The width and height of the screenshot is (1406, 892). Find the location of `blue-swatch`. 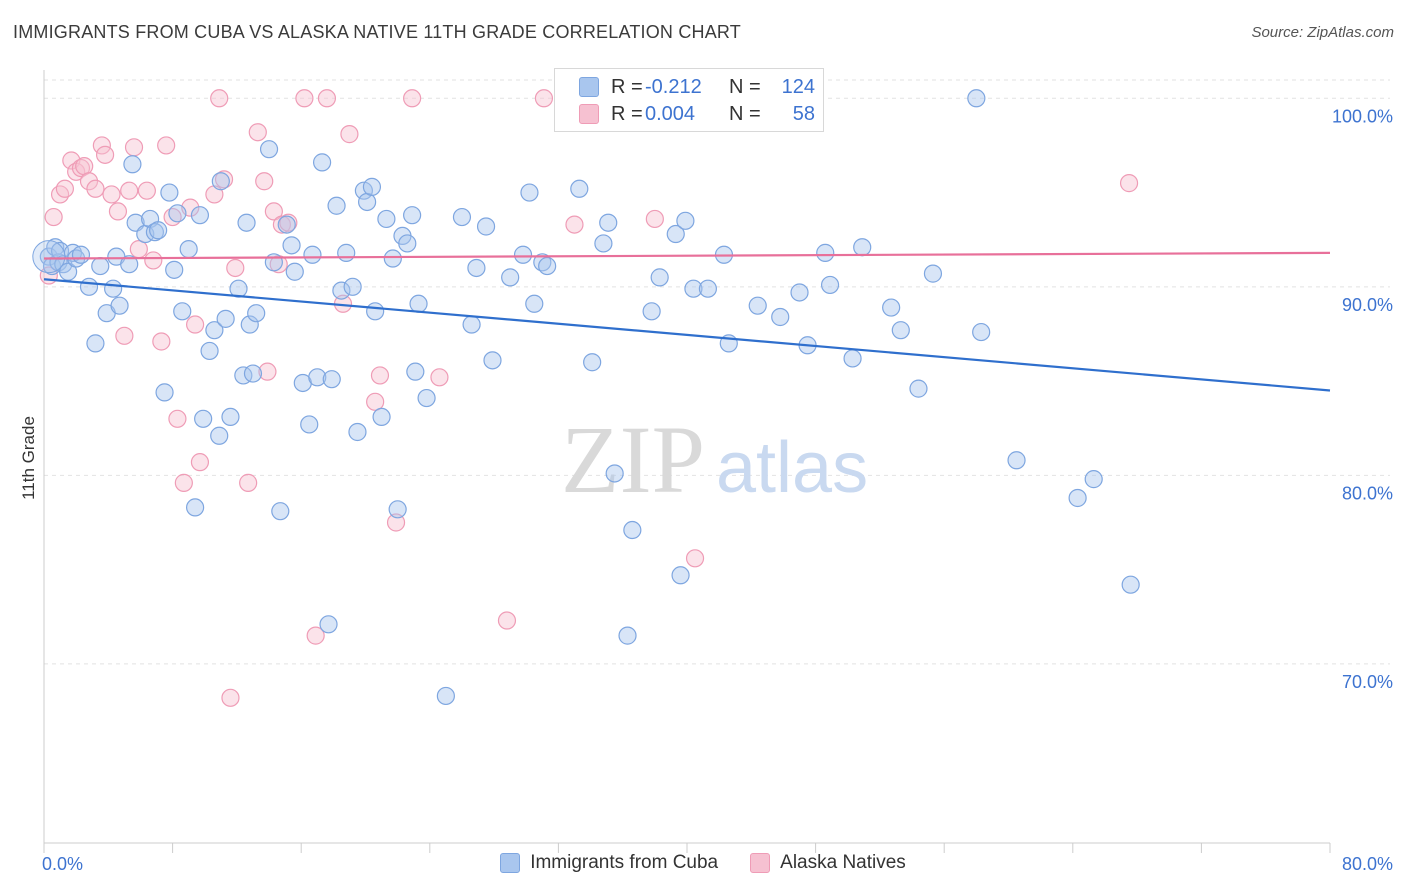

blue-swatch is located at coordinates (510, 863).